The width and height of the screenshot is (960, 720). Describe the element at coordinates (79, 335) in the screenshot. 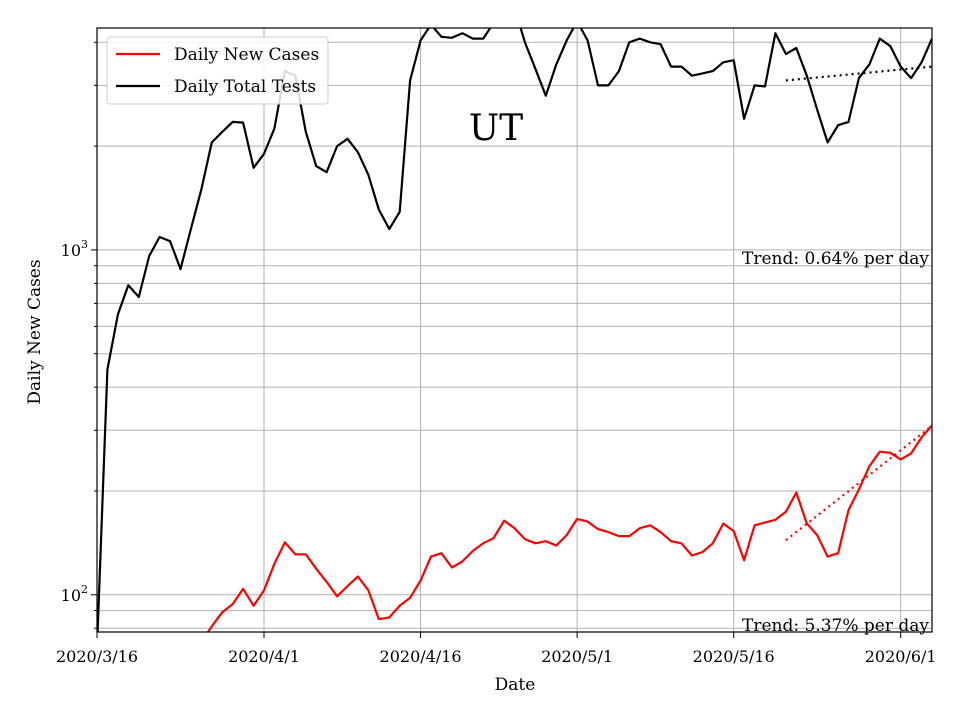

I see `y-axis-ticks: 10² 10³` at that location.